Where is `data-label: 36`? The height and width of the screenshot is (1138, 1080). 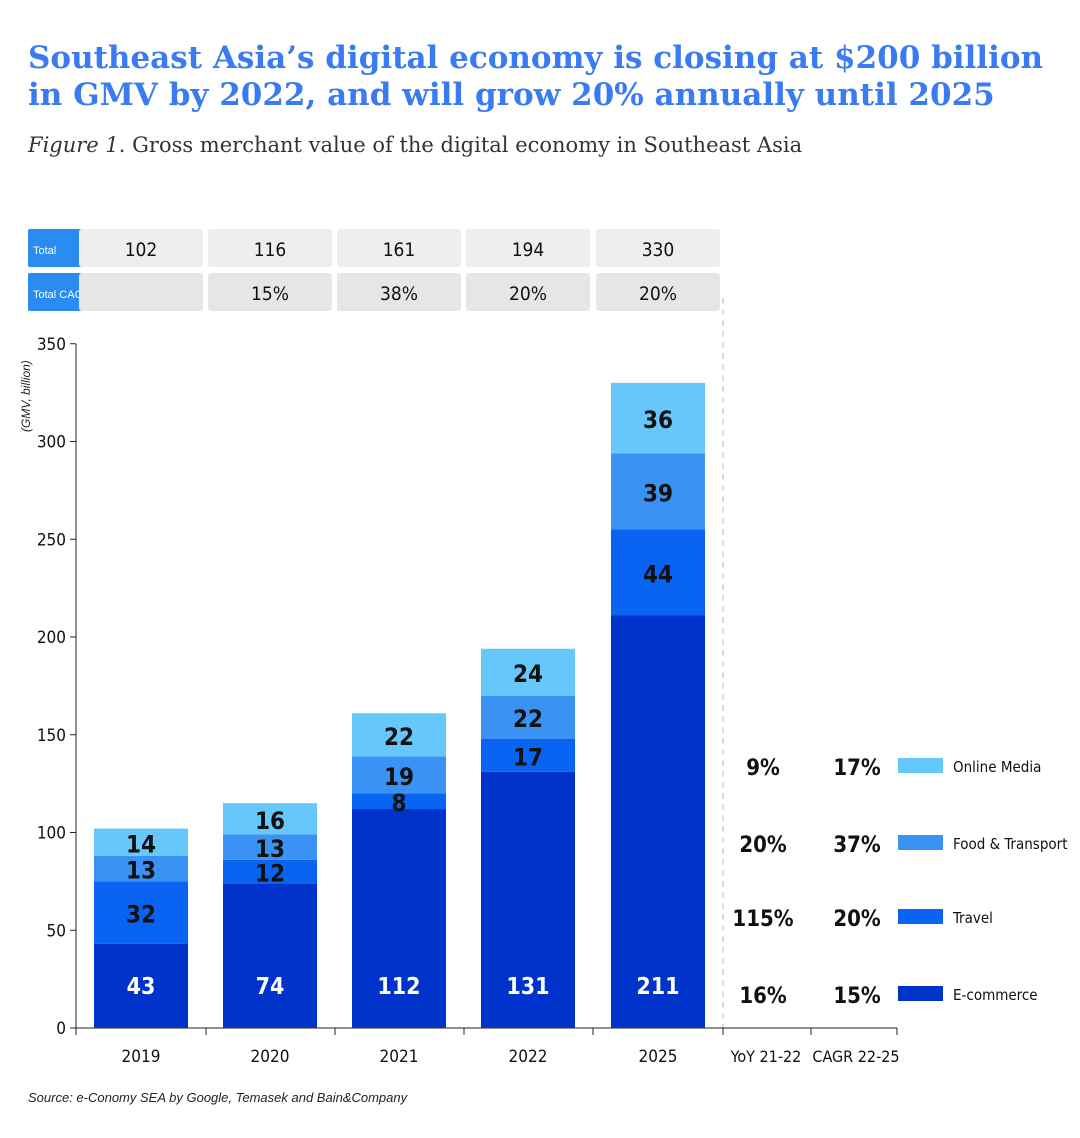 data-label: 36 is located at coordinates (658, 420).